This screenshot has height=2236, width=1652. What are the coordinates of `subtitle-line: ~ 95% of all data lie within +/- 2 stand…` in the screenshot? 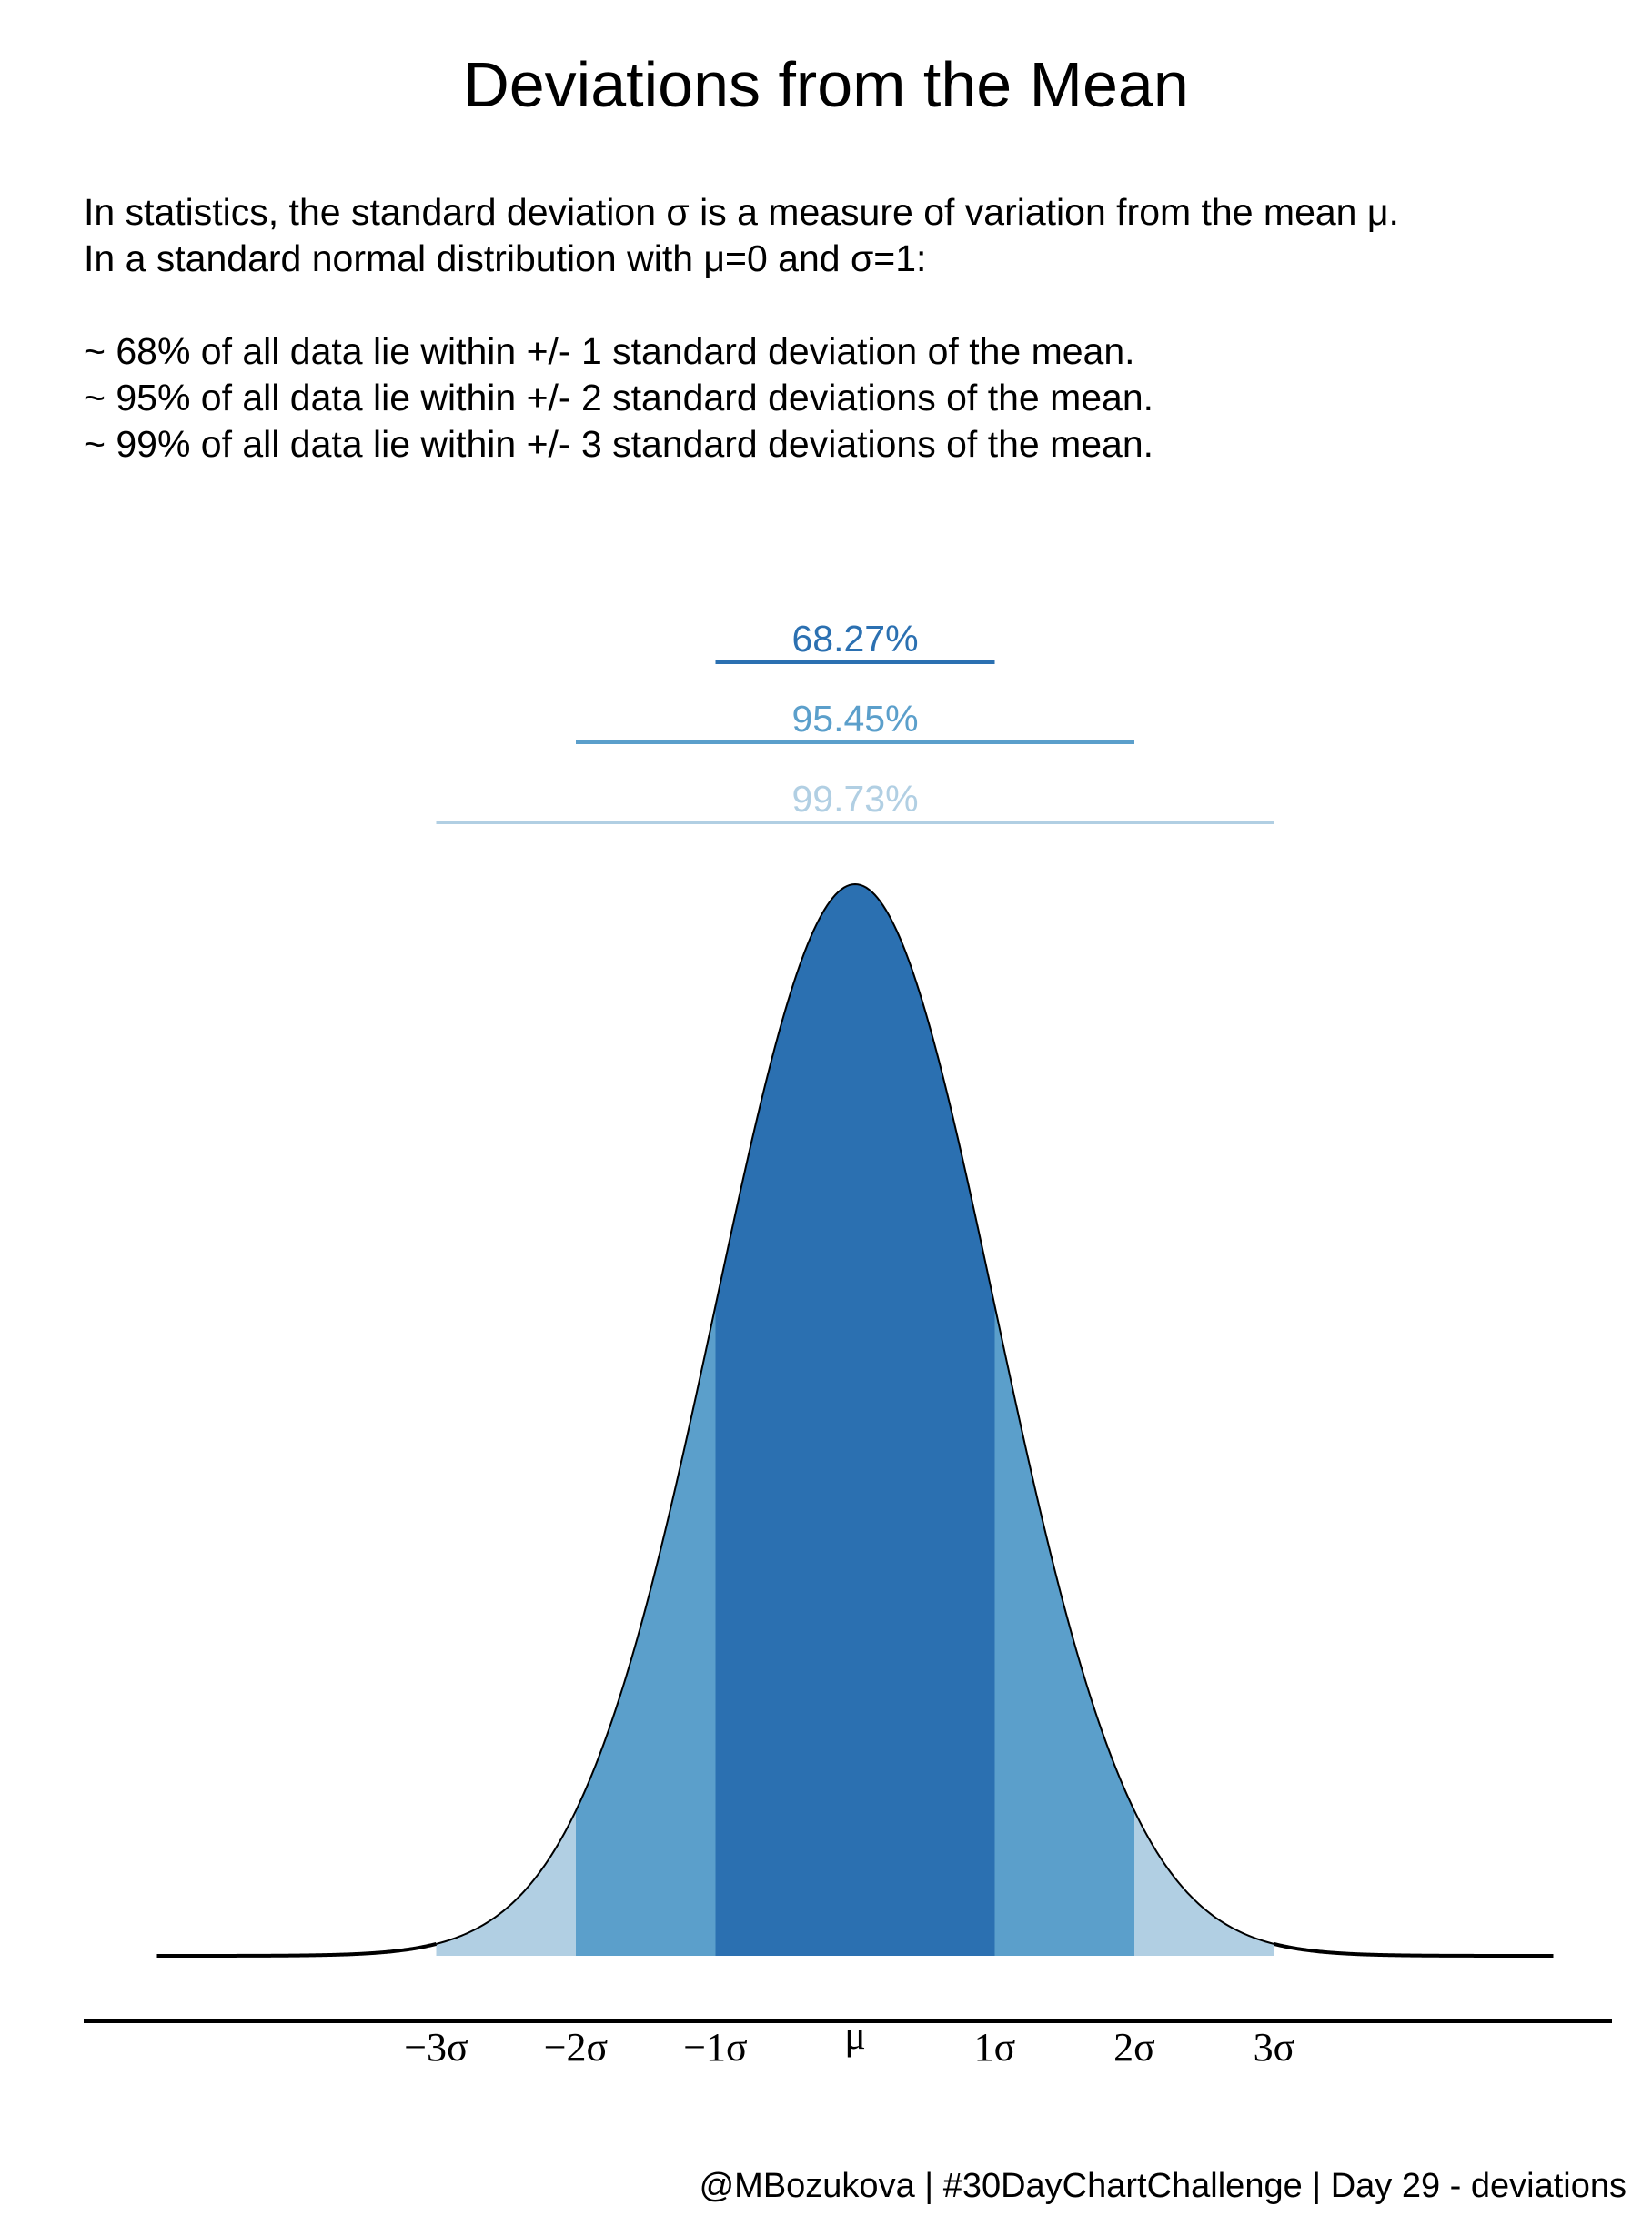 It's located at (619, 398).